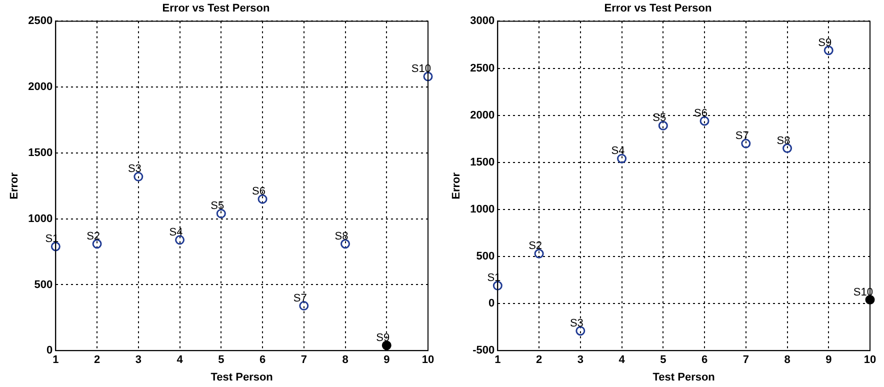 Image resolution: width=884 pixels, height=387 pixels. Describe the element at coordinates (259, 192) in the screenshot. I see `annotation: S6` at that location.